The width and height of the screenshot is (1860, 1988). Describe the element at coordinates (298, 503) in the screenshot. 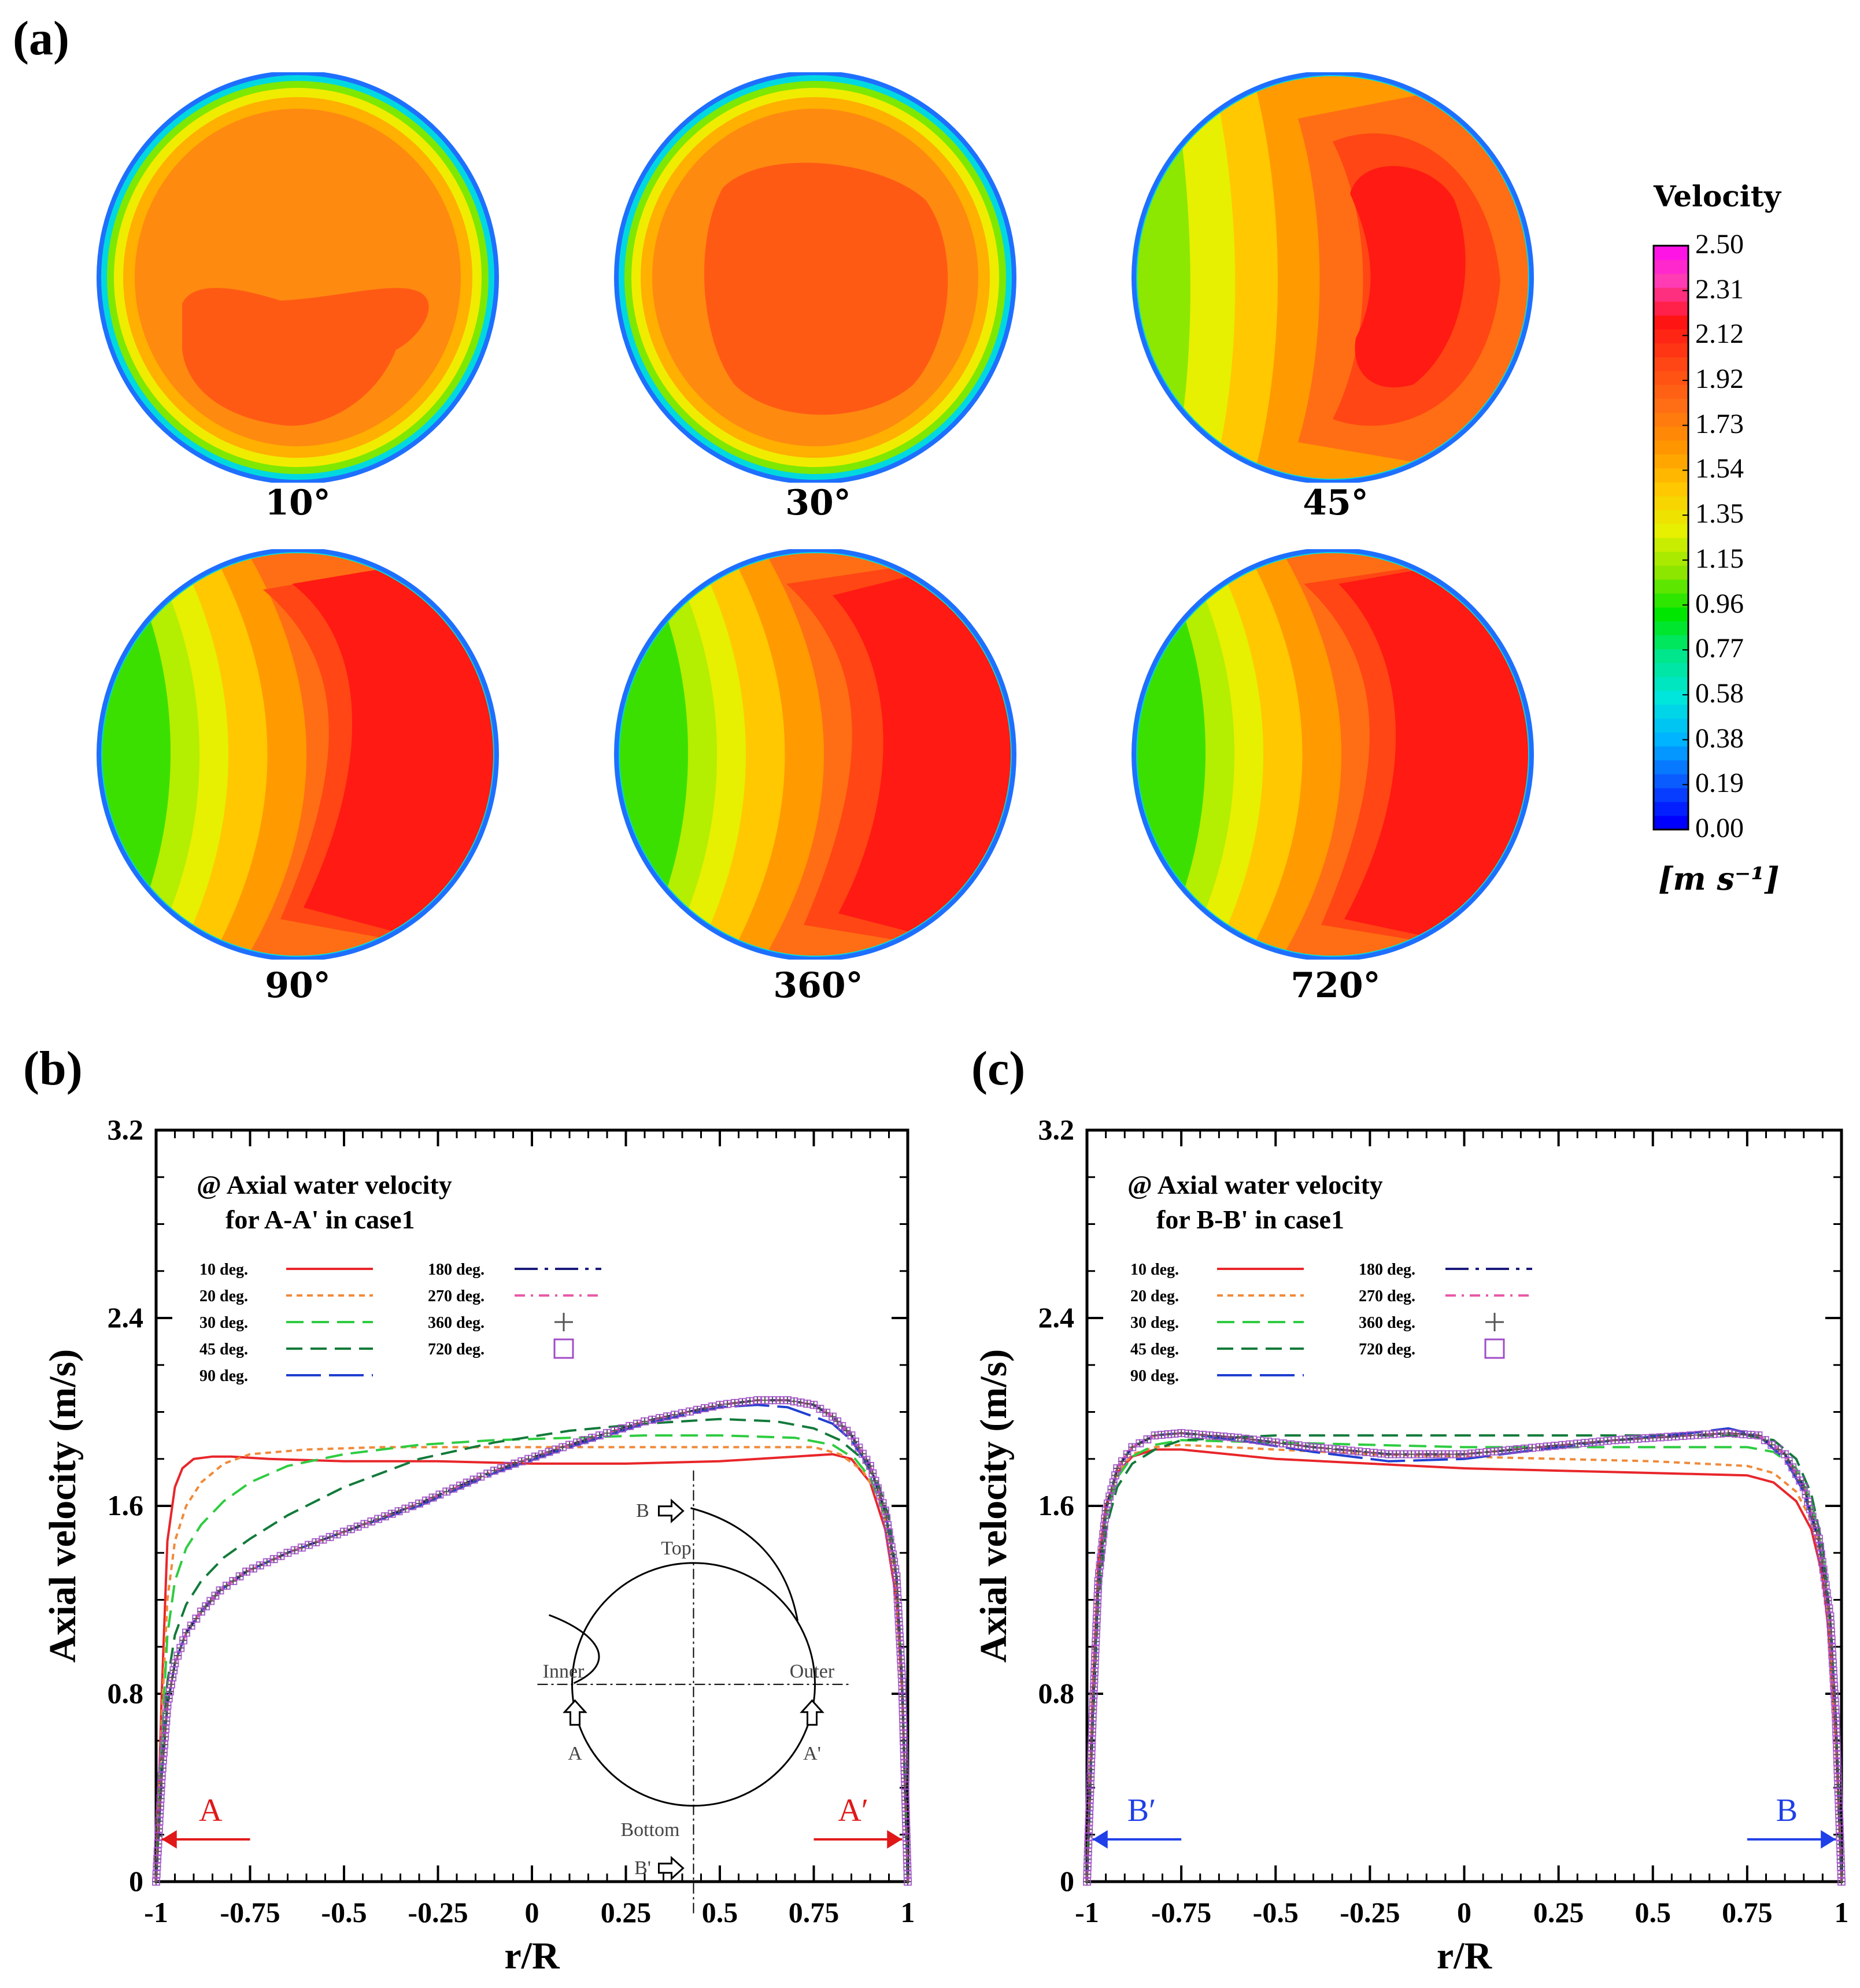

I see `angle-label-10: 10°` at that location.